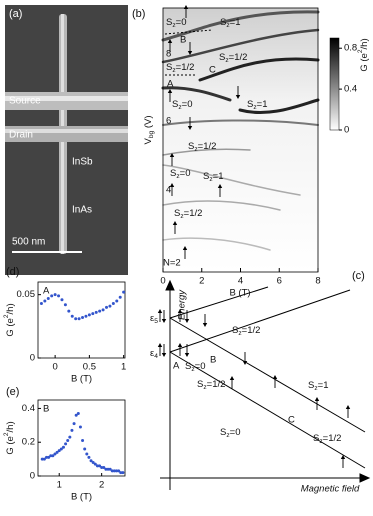  Describe the element at coordinates (201, 281) in the screenshot. I see `x-tick-label: 2` at that location.